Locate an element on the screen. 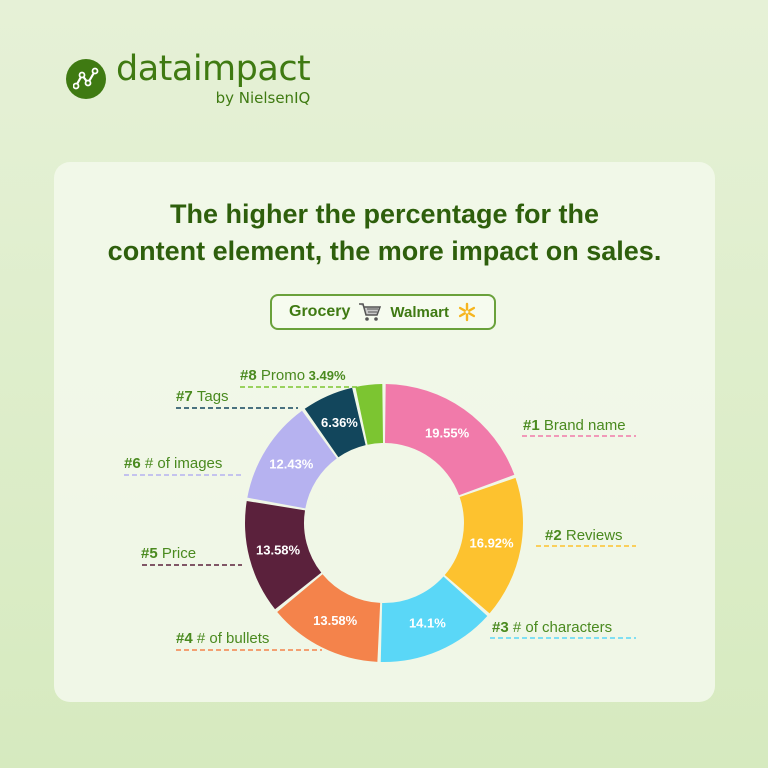  slice-price is located at coordinates (283, 555).